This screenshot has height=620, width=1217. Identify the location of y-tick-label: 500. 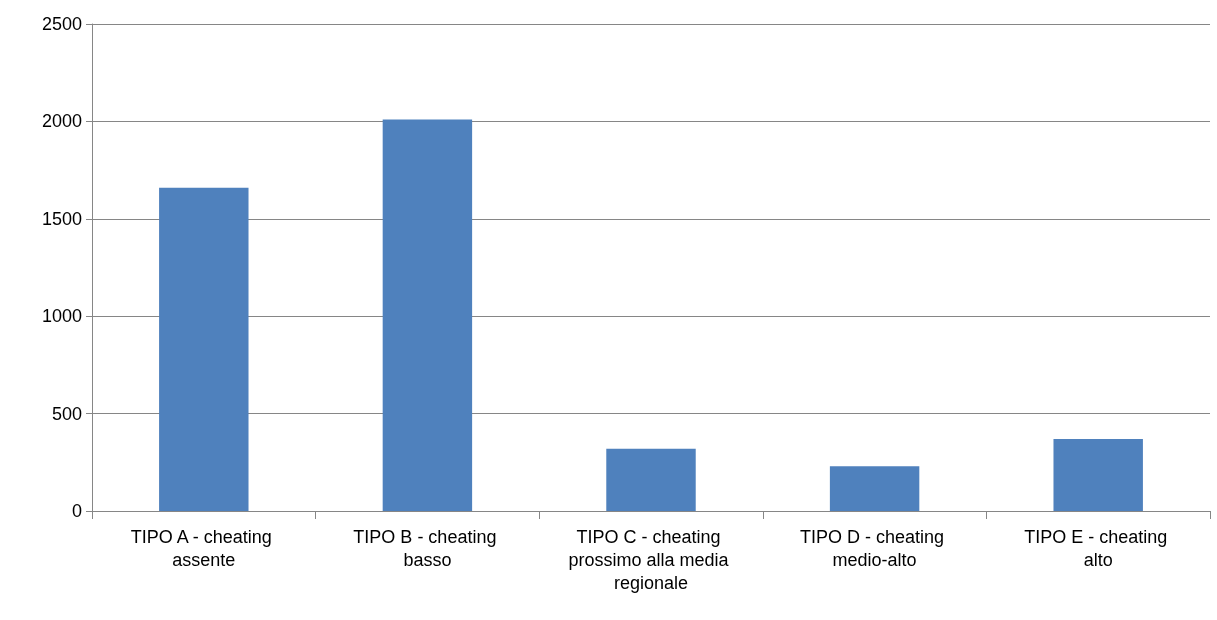
(66, 413).